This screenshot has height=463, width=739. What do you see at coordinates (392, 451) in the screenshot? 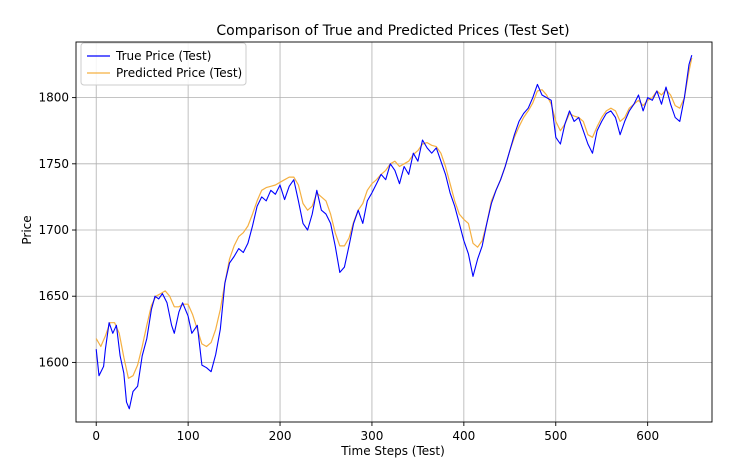
I see `x-axis-label: Time Steps (Test)` at bounding box center [392, 451].